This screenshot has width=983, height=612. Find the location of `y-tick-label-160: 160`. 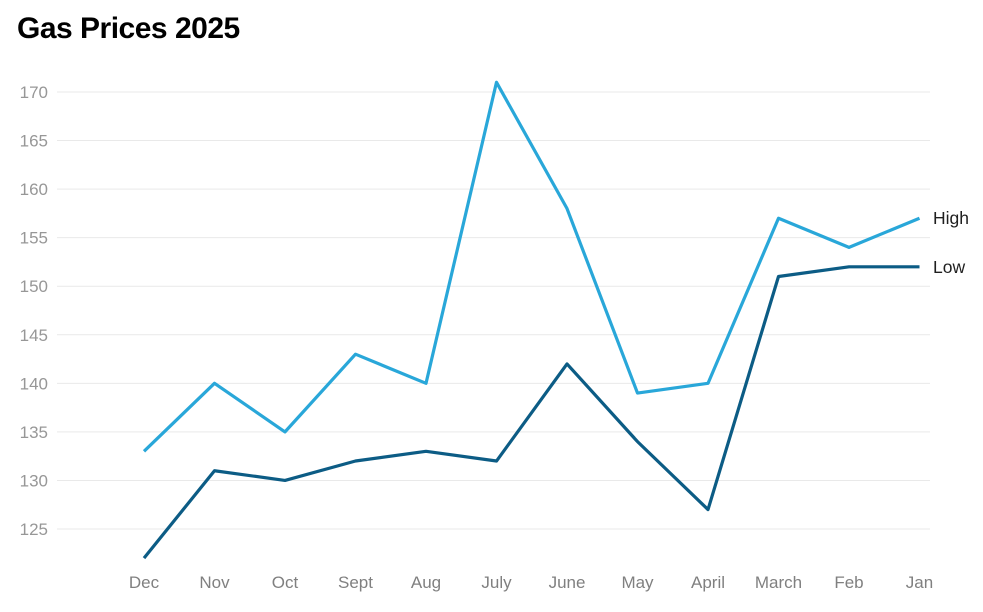

y-tick-label-160: 160 is located at coordinates (34, 189).